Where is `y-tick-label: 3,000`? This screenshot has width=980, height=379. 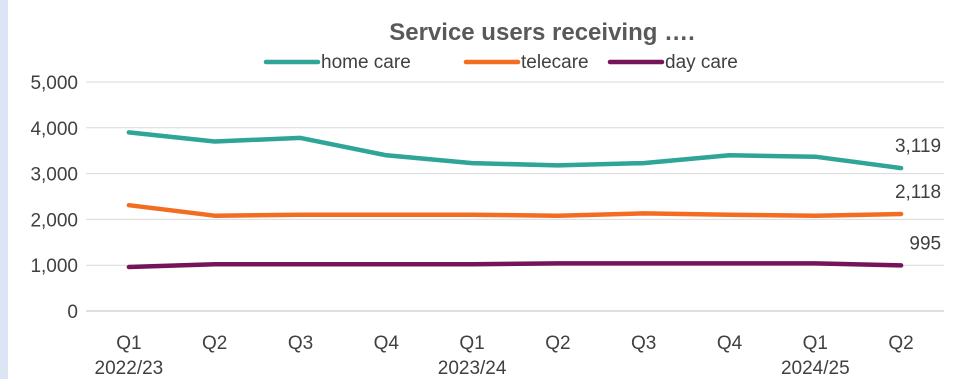 y-tick-label: 3,000 is located at coordinates (54, 175).